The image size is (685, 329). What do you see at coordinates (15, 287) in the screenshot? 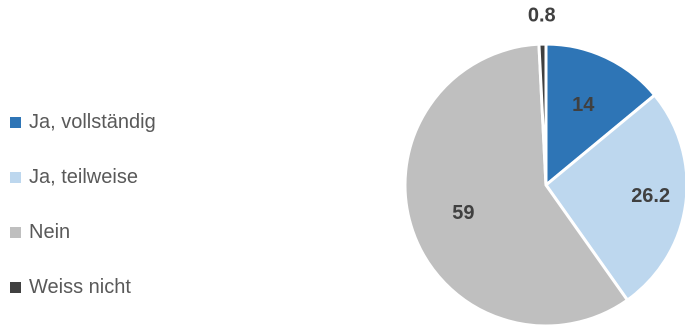
I see `legend-swatch-weiss-nicht` at bounding box center [15, 287].